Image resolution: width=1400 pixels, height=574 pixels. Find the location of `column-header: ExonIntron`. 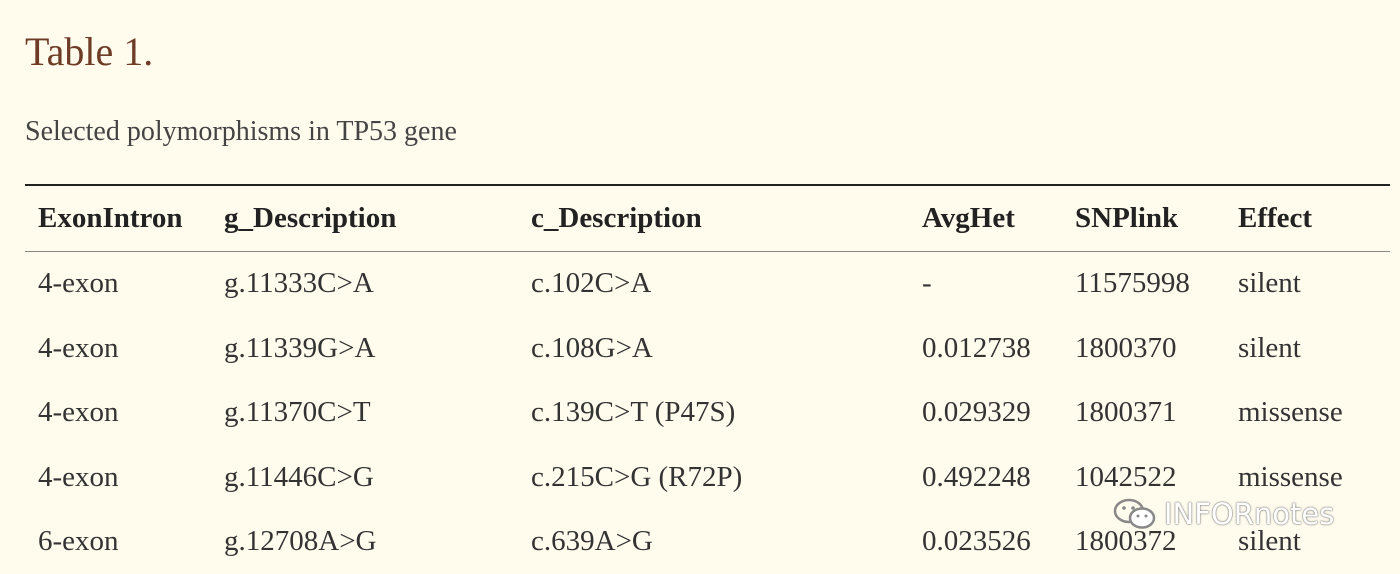

column-header: ExonIntron is located at coordinates (118, 218).